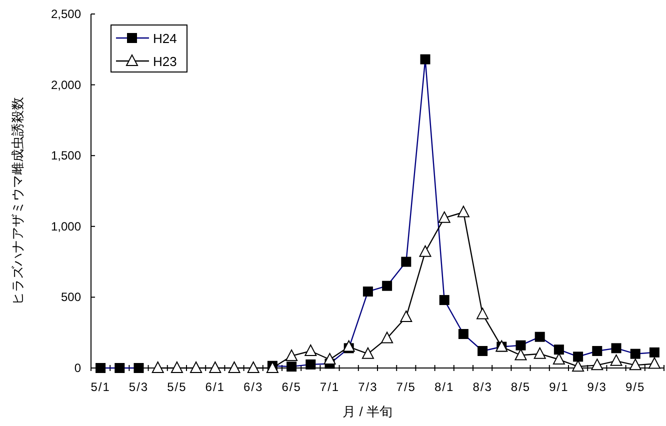  What do you see at coordinates (482, 387) in the screenshot?
I see `xtick: 8/3` at bounding box center [482, 387].